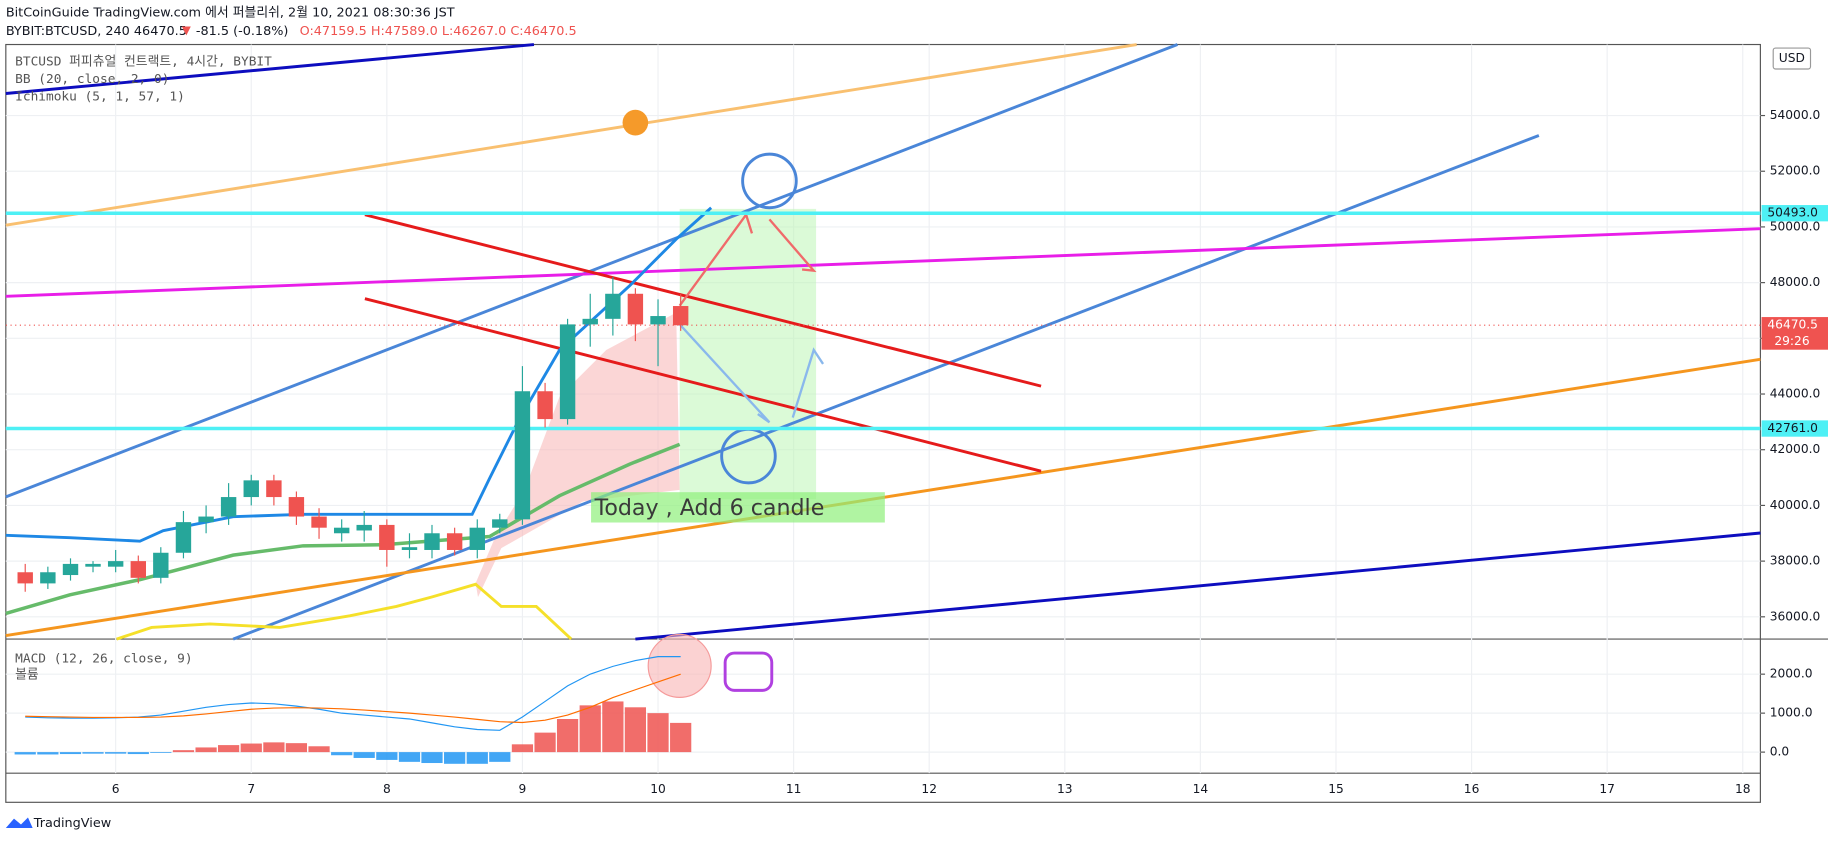 This screenshot has width=1828, height=841. I want to click on bb-basis, so click(343, 529).